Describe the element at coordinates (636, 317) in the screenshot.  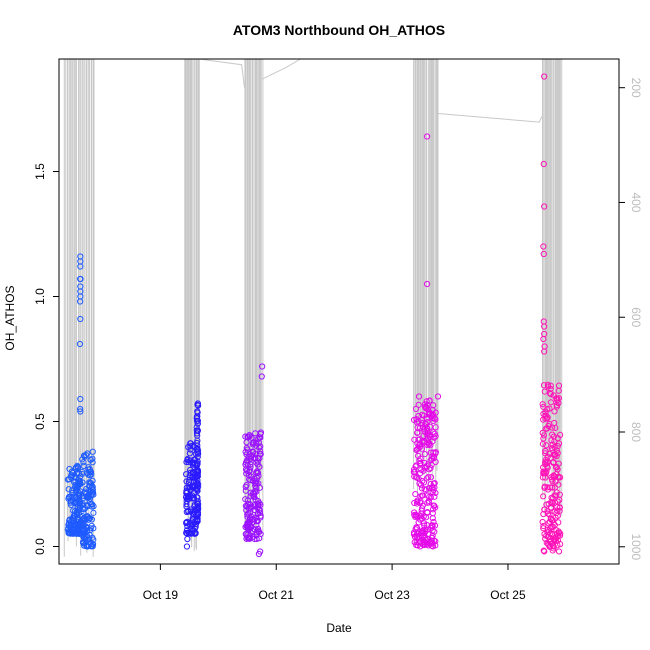
I see `y2-tick-label: 600` at that location.